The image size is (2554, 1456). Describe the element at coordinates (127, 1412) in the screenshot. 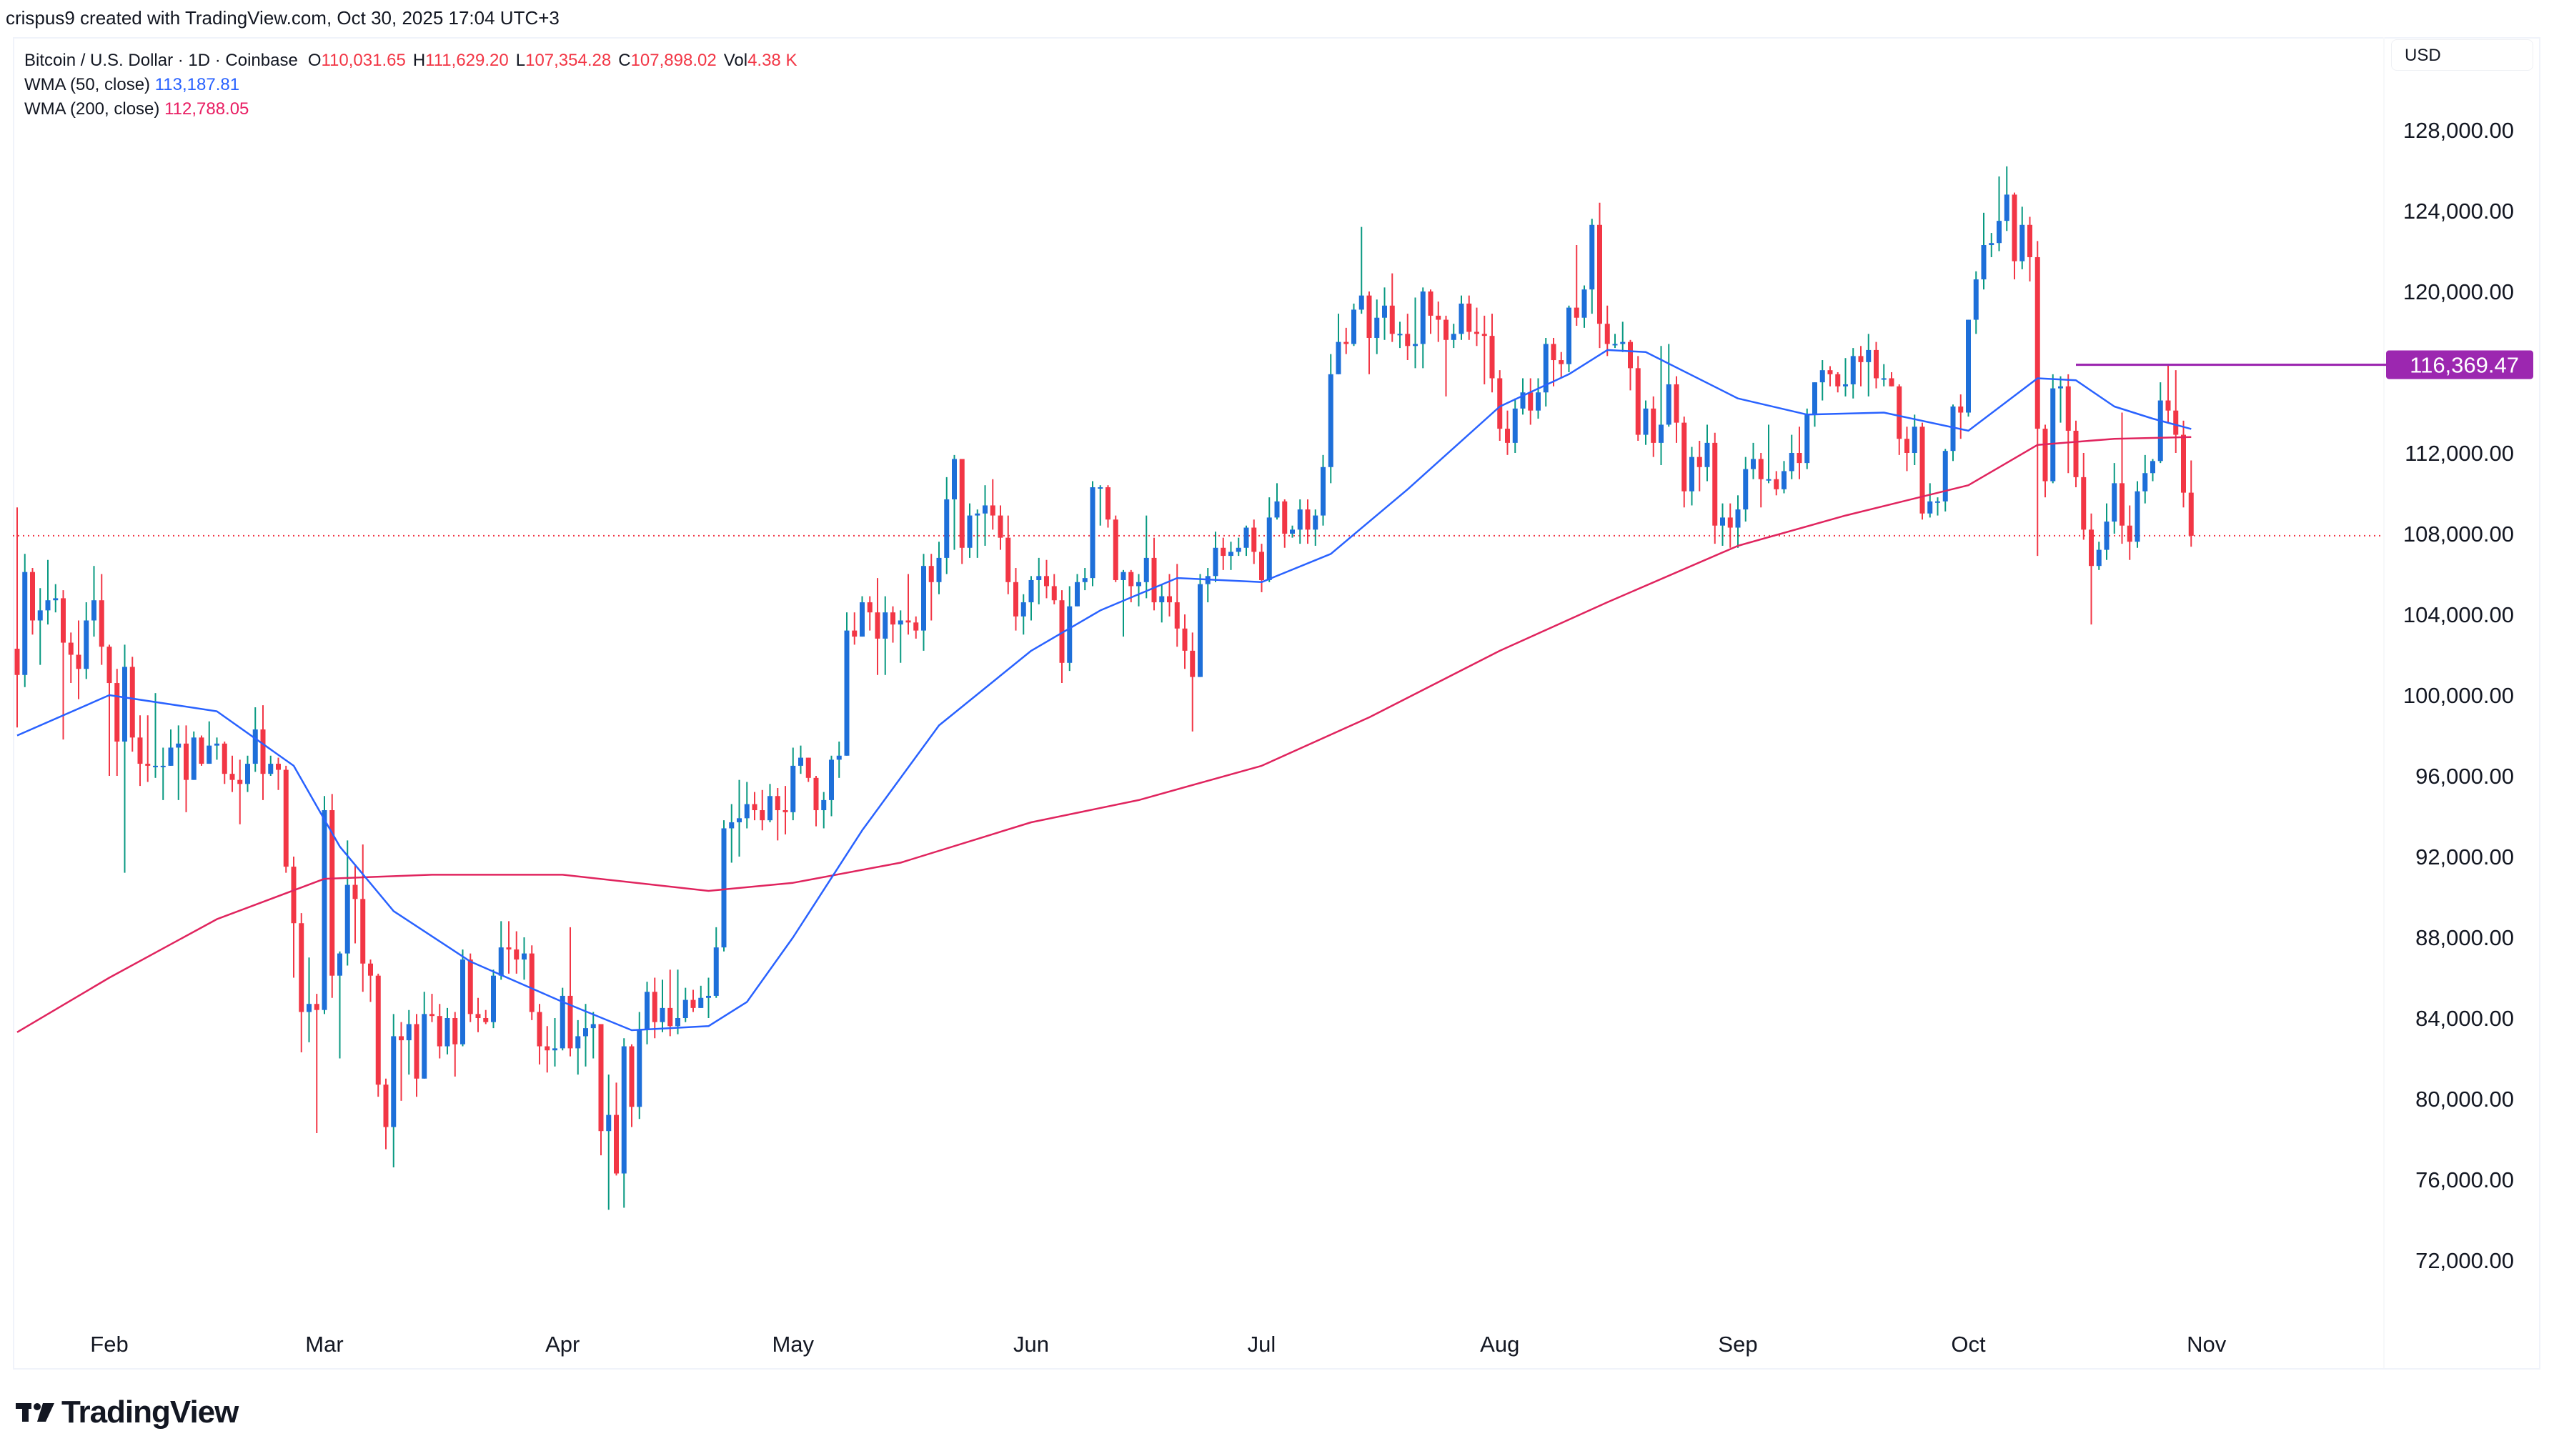

I see `tradingview-logo: TradingView` at that location.